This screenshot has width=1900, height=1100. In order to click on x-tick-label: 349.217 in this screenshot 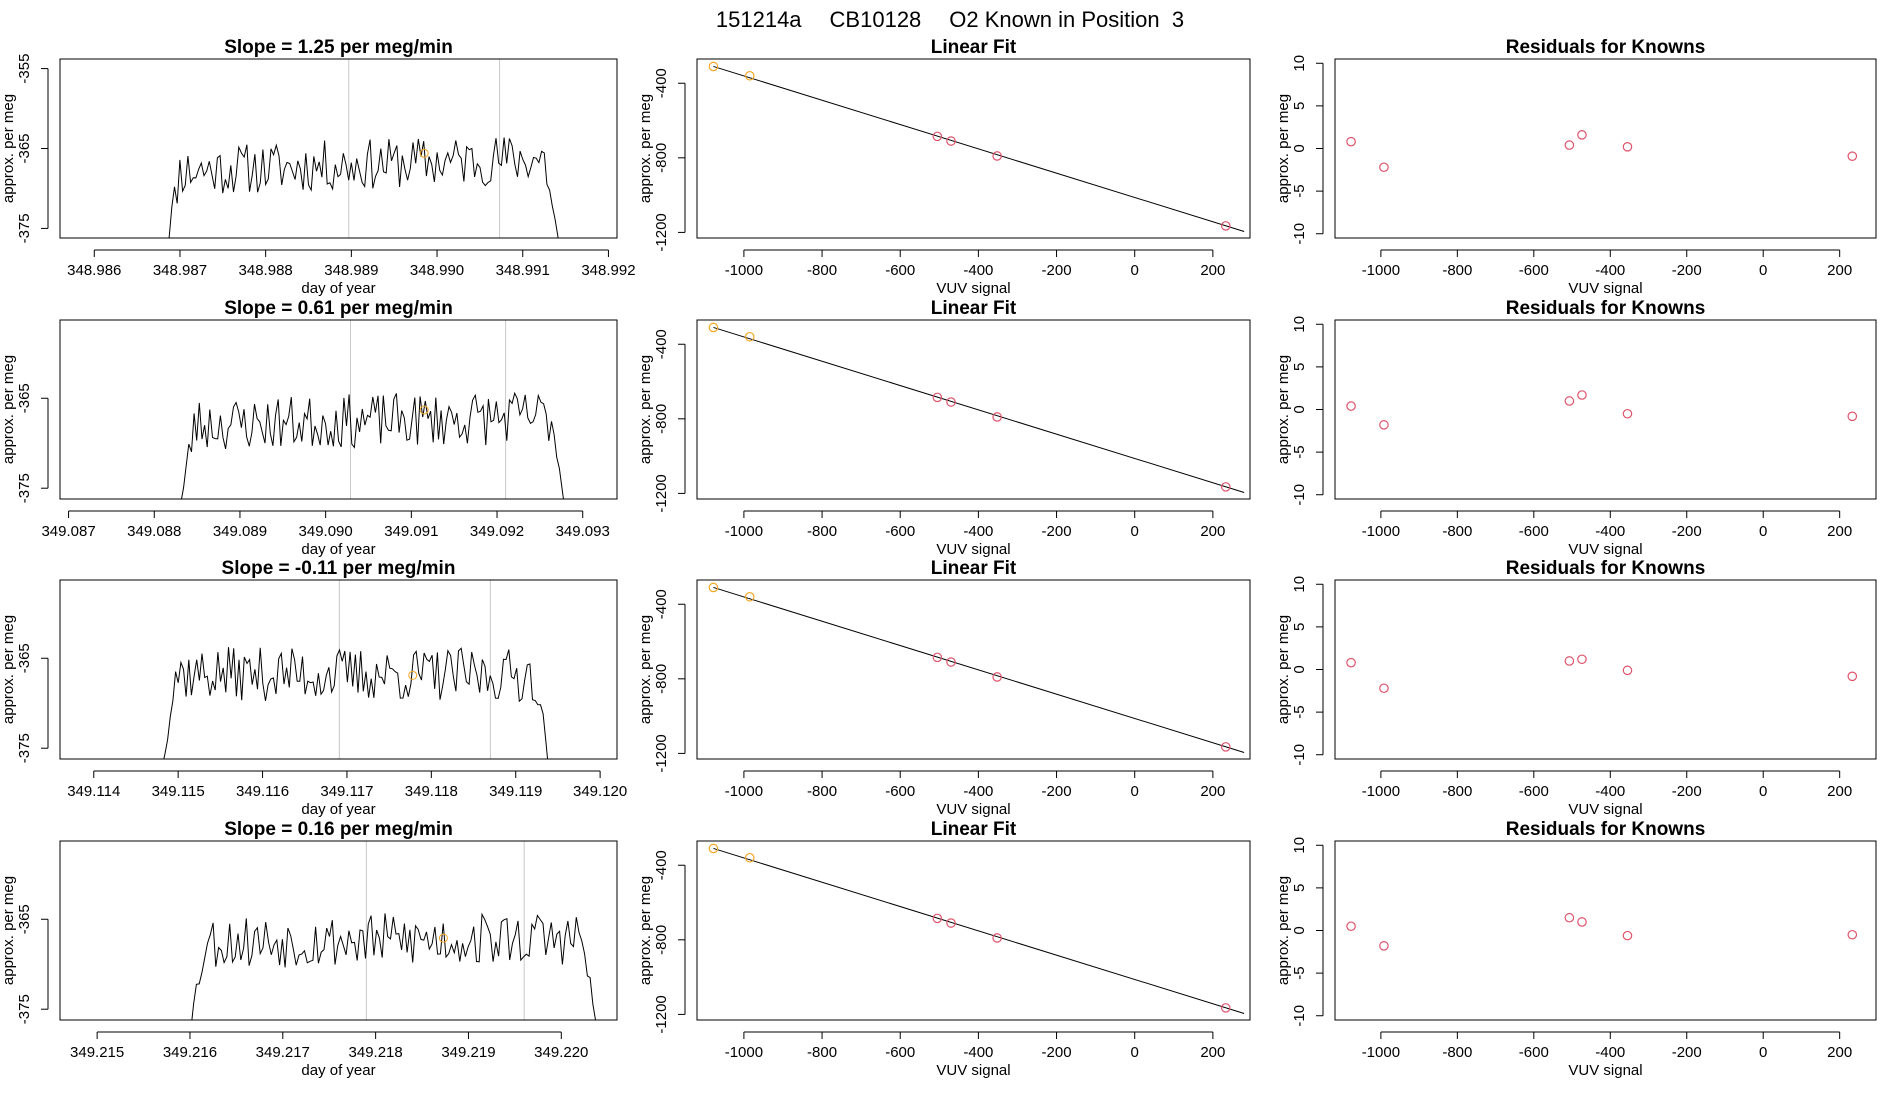, I will do `click(283, 1052)`.